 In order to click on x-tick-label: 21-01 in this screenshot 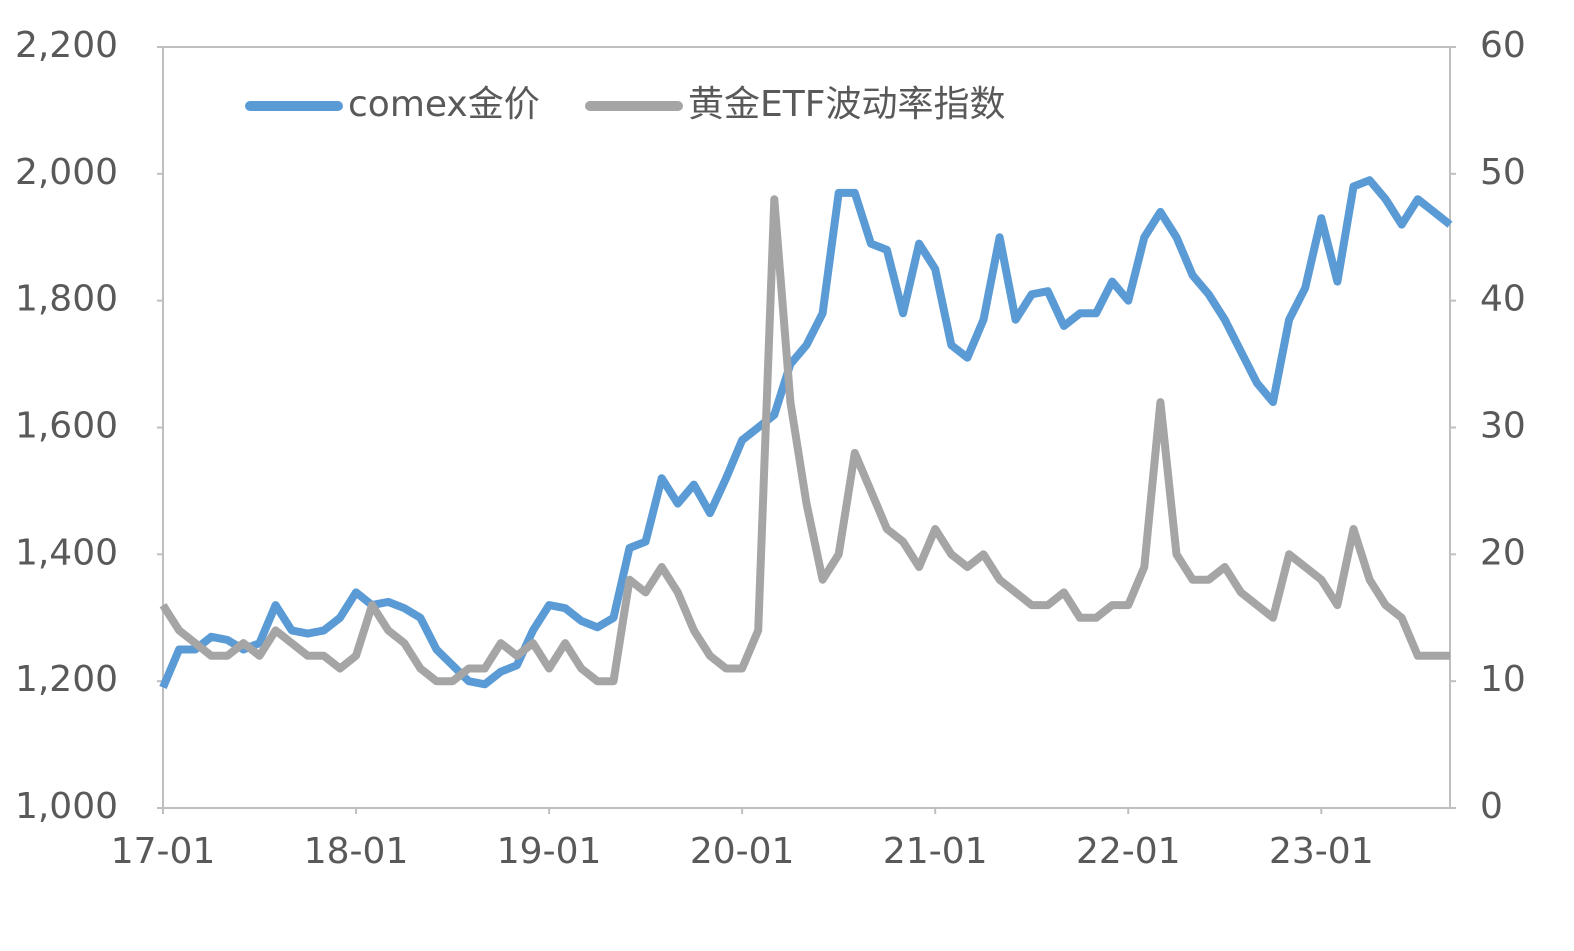, I will do `click(935, 851)`.